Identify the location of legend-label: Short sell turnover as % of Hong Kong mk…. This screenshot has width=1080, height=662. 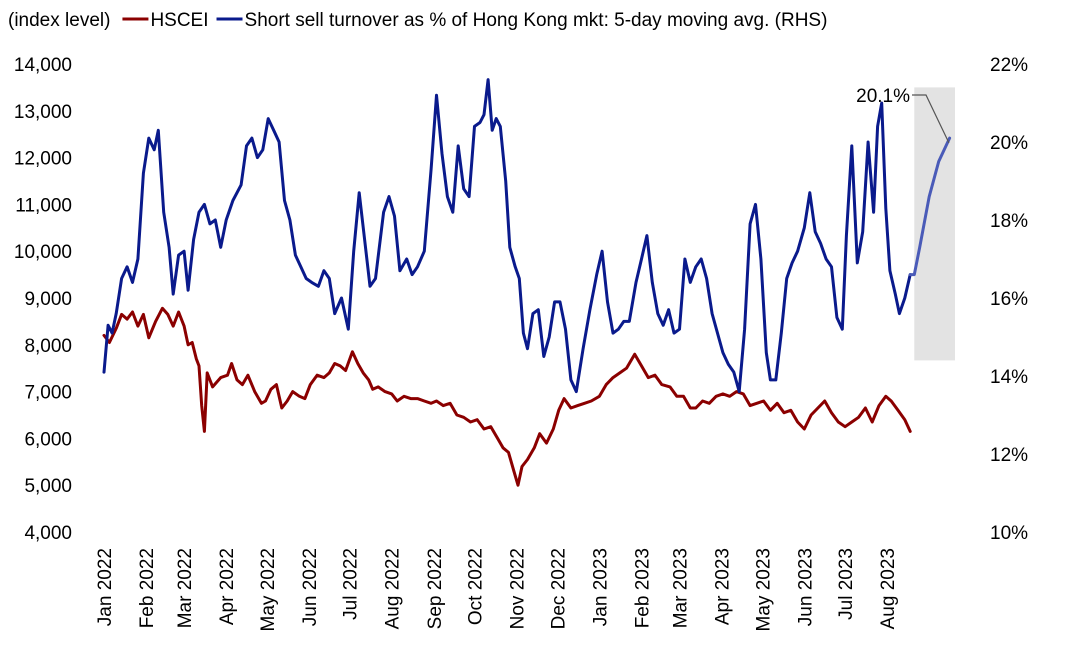
(536, 20).